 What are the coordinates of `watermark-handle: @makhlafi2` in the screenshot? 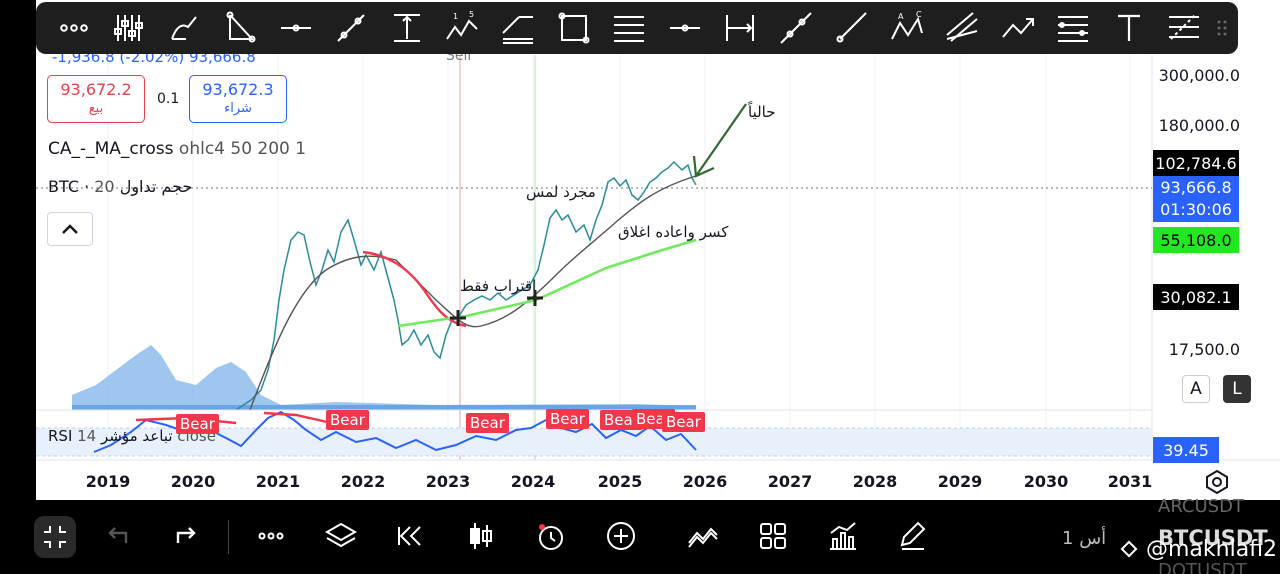 It's located at (1212, 549).